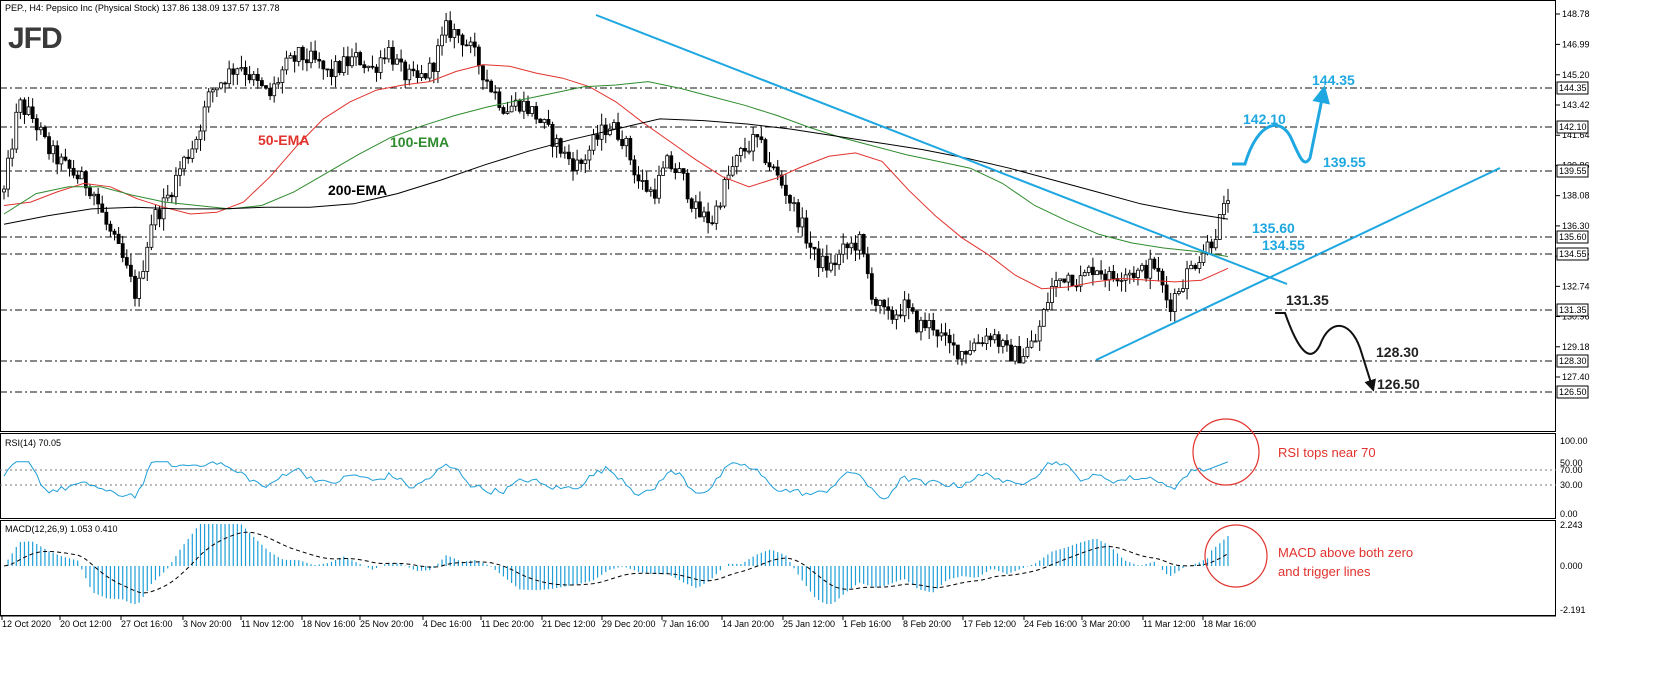 The width and height of the screenshot is (1670, 674). Describe the element at coordinates (1576, 196) in the screenshot. I see `price-tick-label: 138.08` at that location.